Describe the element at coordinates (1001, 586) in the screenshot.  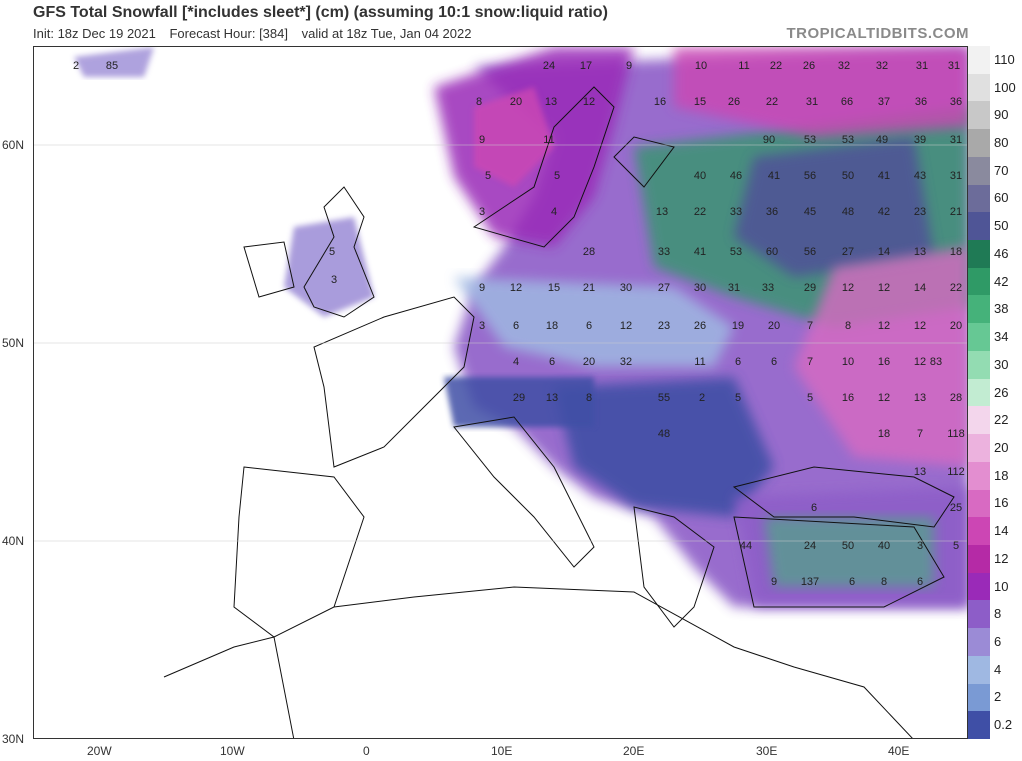
I see `colorbar-label: 10` at that location.